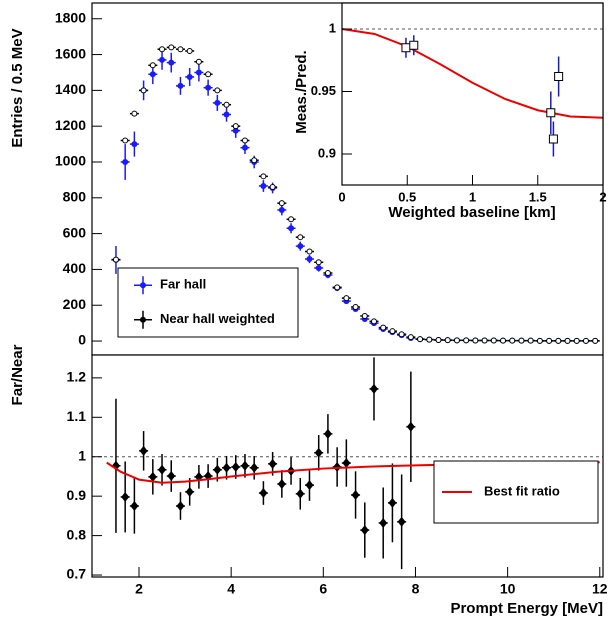 Image resolution: width=612 pixels, height=626 pixels. I want to click on y-axis-label: Meas./Pred., so click(301, 91).